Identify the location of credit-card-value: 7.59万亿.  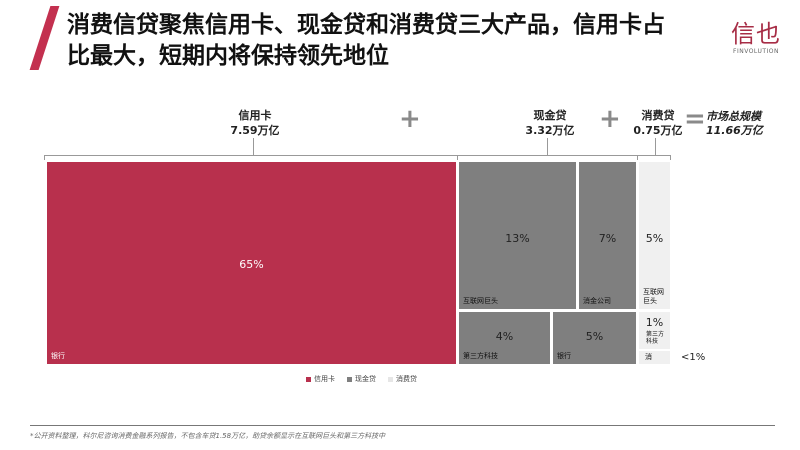
(255, 130).